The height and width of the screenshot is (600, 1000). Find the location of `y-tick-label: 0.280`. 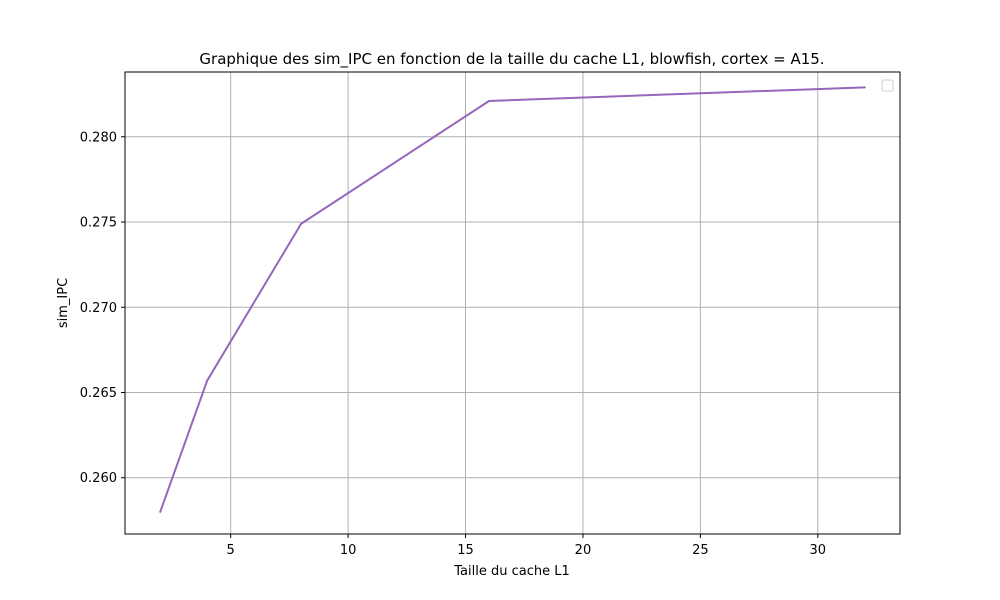

y-tick-label: 0.280 is located at coordinates (98, 137).